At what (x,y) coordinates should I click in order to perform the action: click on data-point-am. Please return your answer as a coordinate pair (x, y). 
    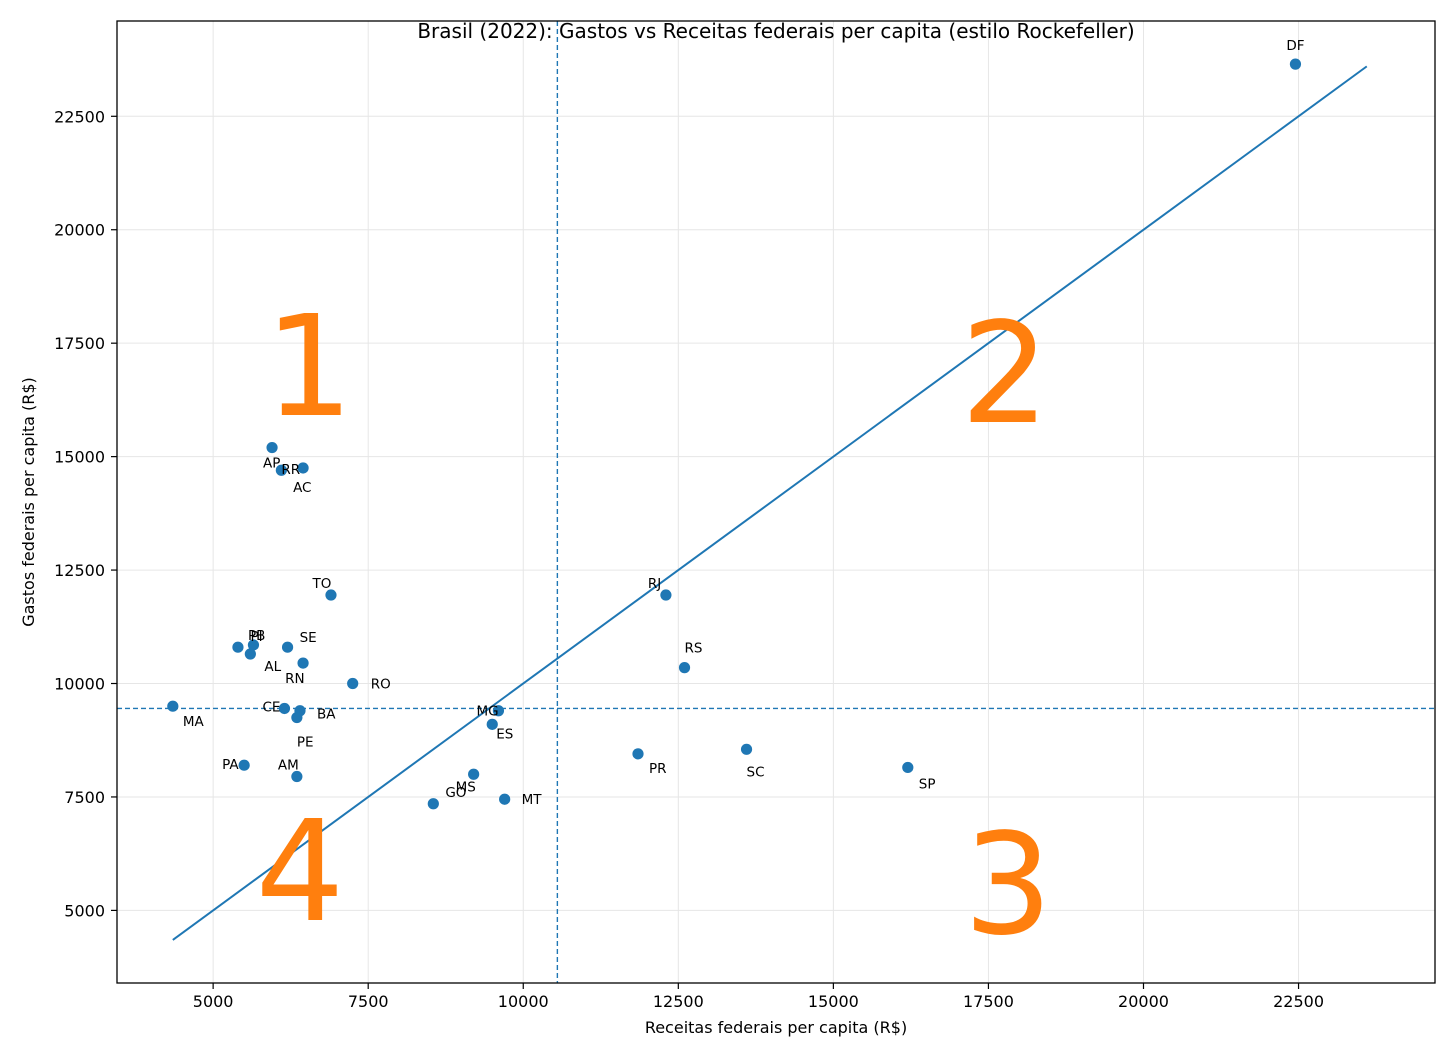
    Looking at the image, I should click on (297, 776).